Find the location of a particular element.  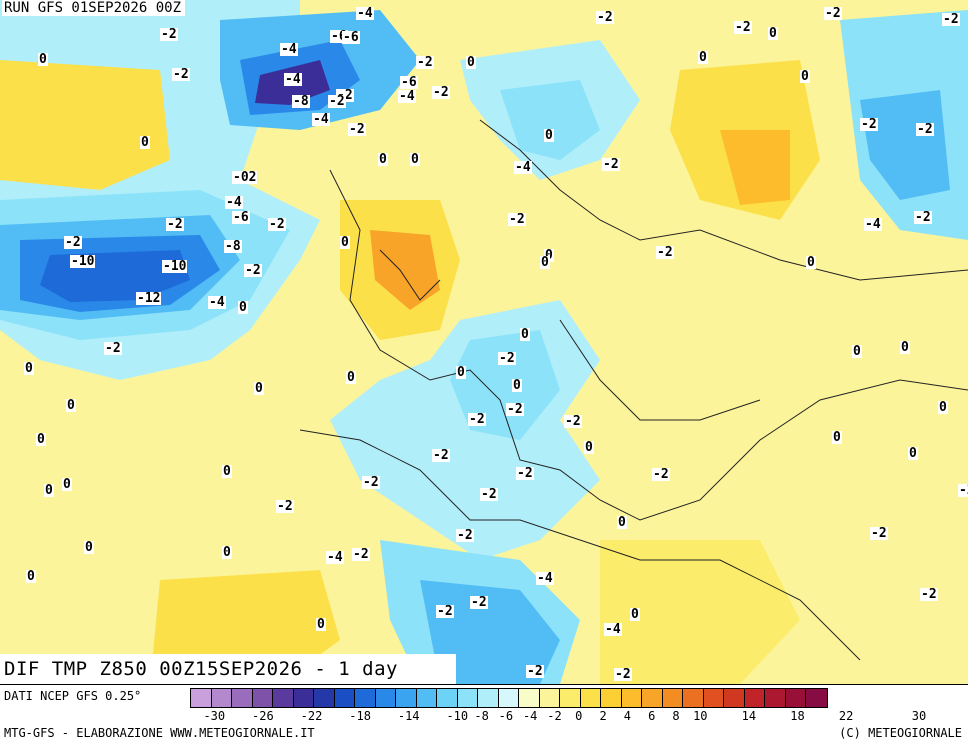

color-scale-tick: -22 is located at coordinates (311, 716).